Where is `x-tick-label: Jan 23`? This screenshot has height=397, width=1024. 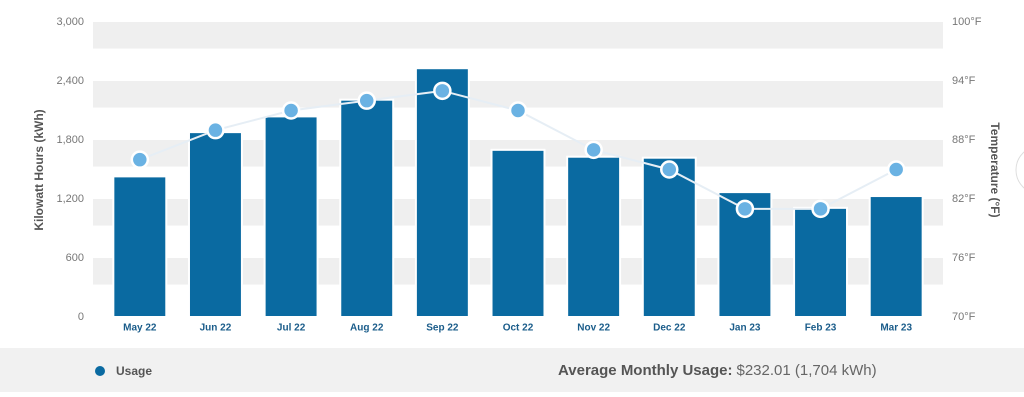
x-tick-label: Jan 23 is located at coordinates (745, 328).